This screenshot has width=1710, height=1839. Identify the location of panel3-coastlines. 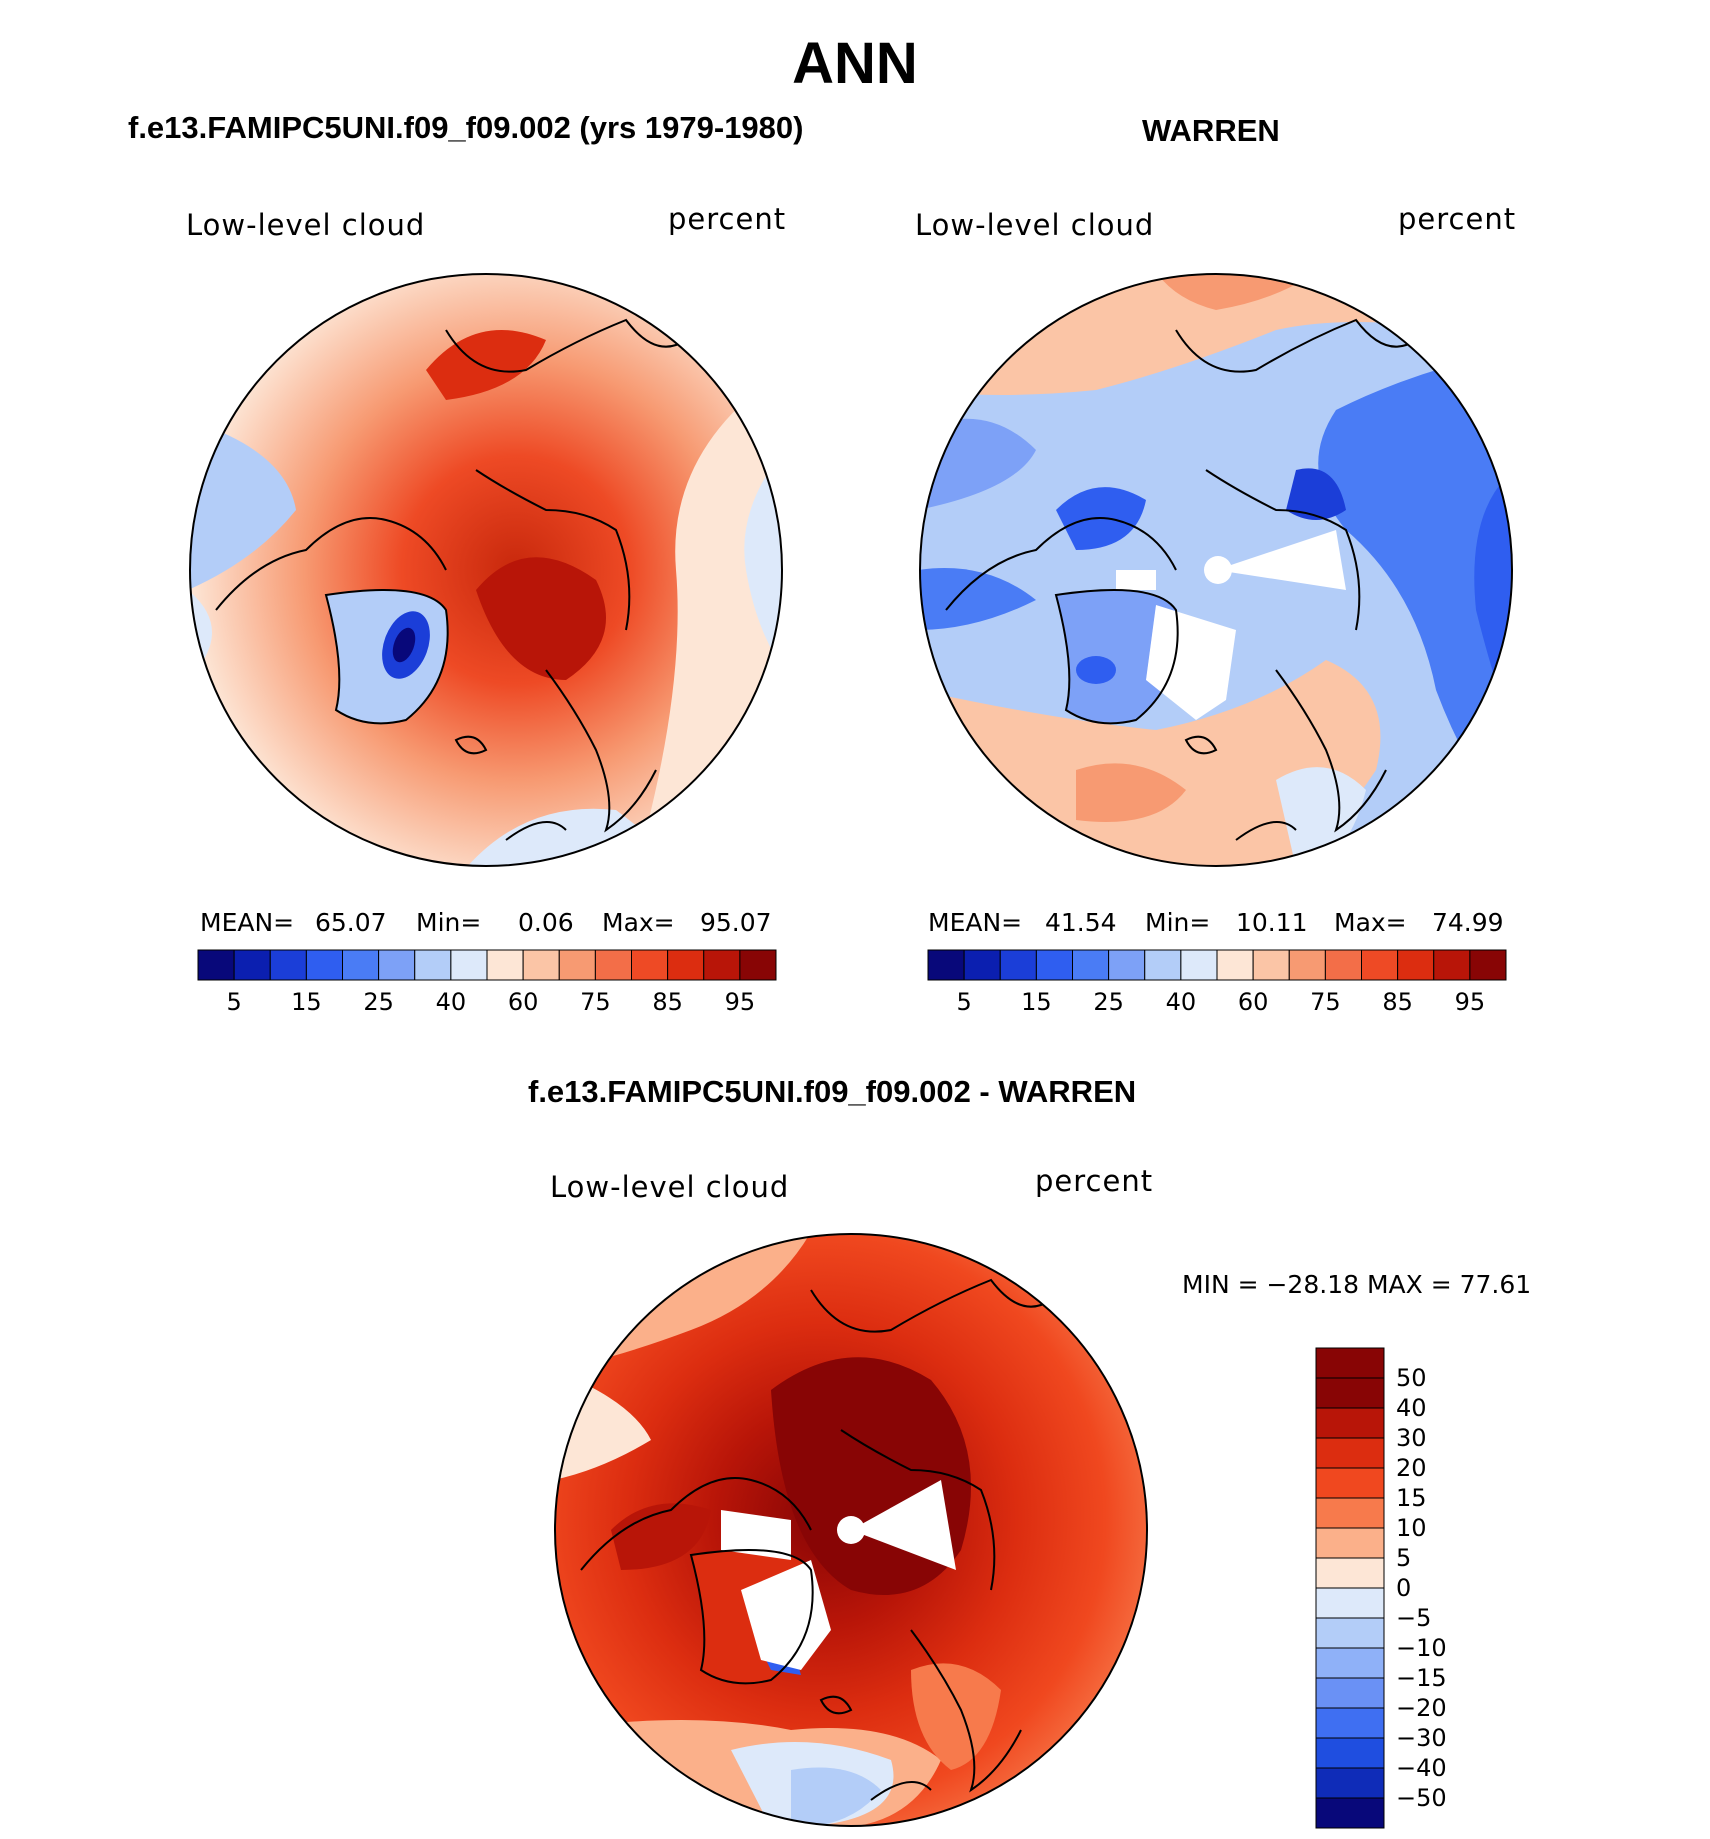
(816, 1539).